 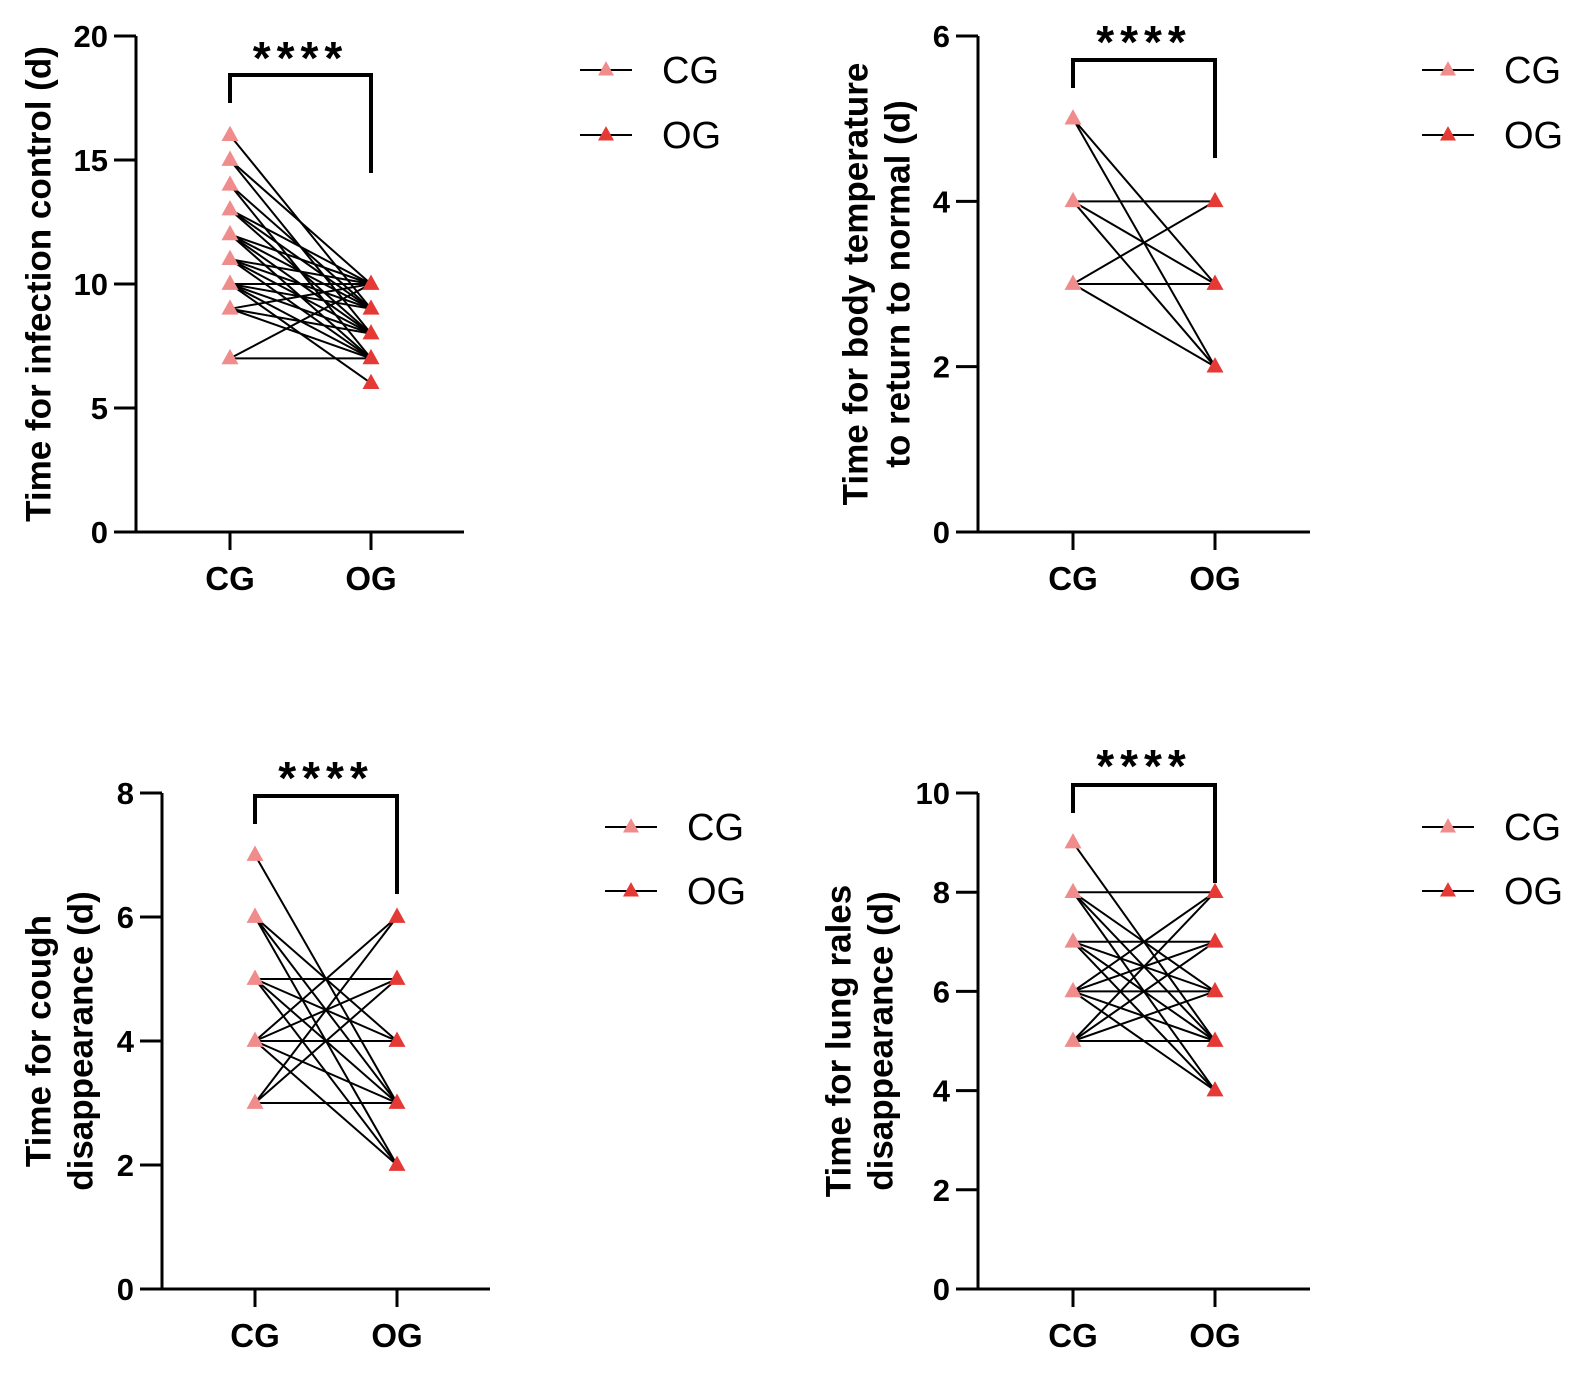 What do you see at coordinates (941, 892) in the screenshot?
I see `y-tick-label: 8` at bounding box center [941, 892].